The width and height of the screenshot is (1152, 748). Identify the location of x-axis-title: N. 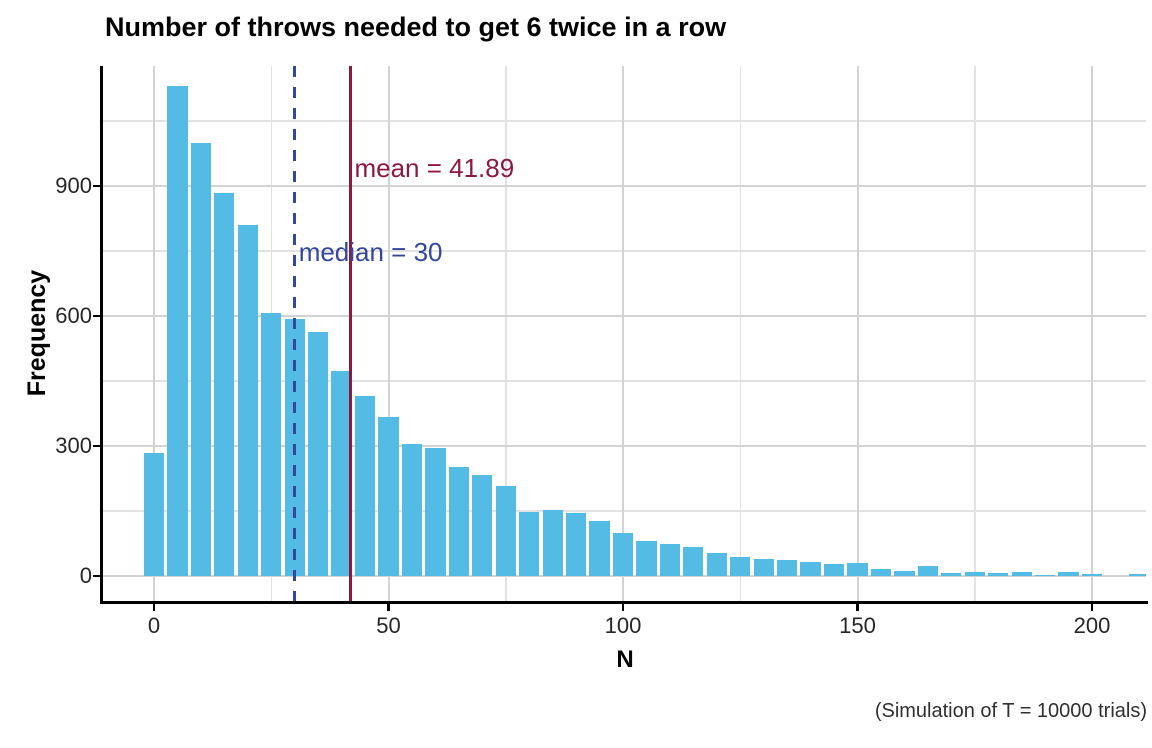
(625, 659).